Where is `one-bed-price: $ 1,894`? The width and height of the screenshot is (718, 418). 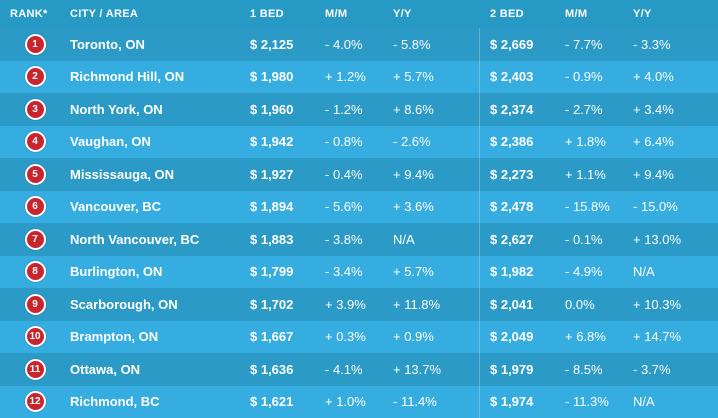
one-bed-price: $ 1,894 is located at coordinates (272, 207).